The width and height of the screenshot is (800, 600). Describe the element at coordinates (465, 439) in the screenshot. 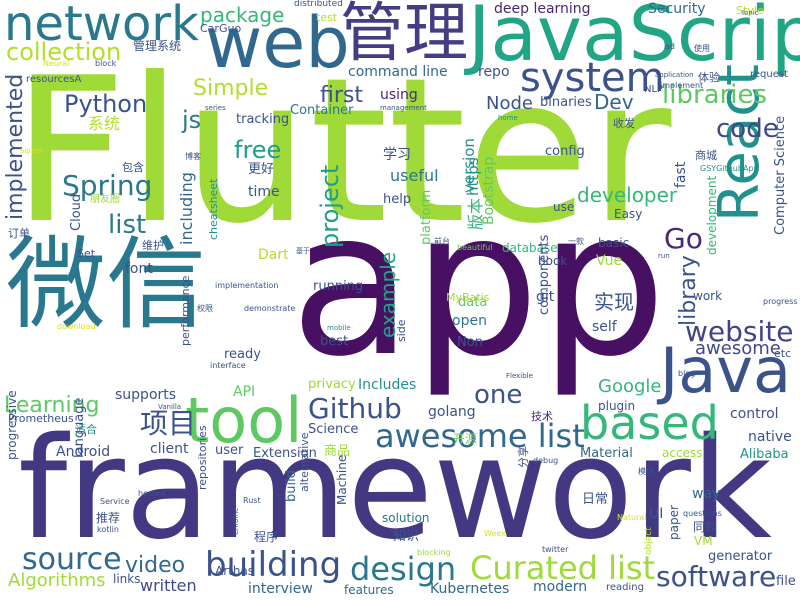

I see `word: 开源` at that location.